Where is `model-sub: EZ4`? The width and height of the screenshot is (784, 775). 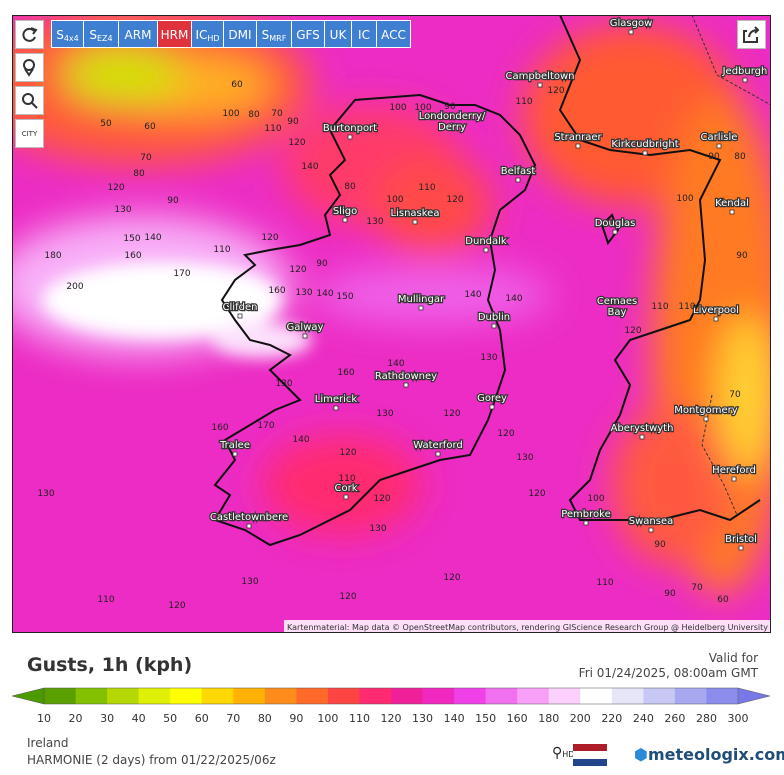
model-sub: EZ4 is located at coordinates (105, 38).